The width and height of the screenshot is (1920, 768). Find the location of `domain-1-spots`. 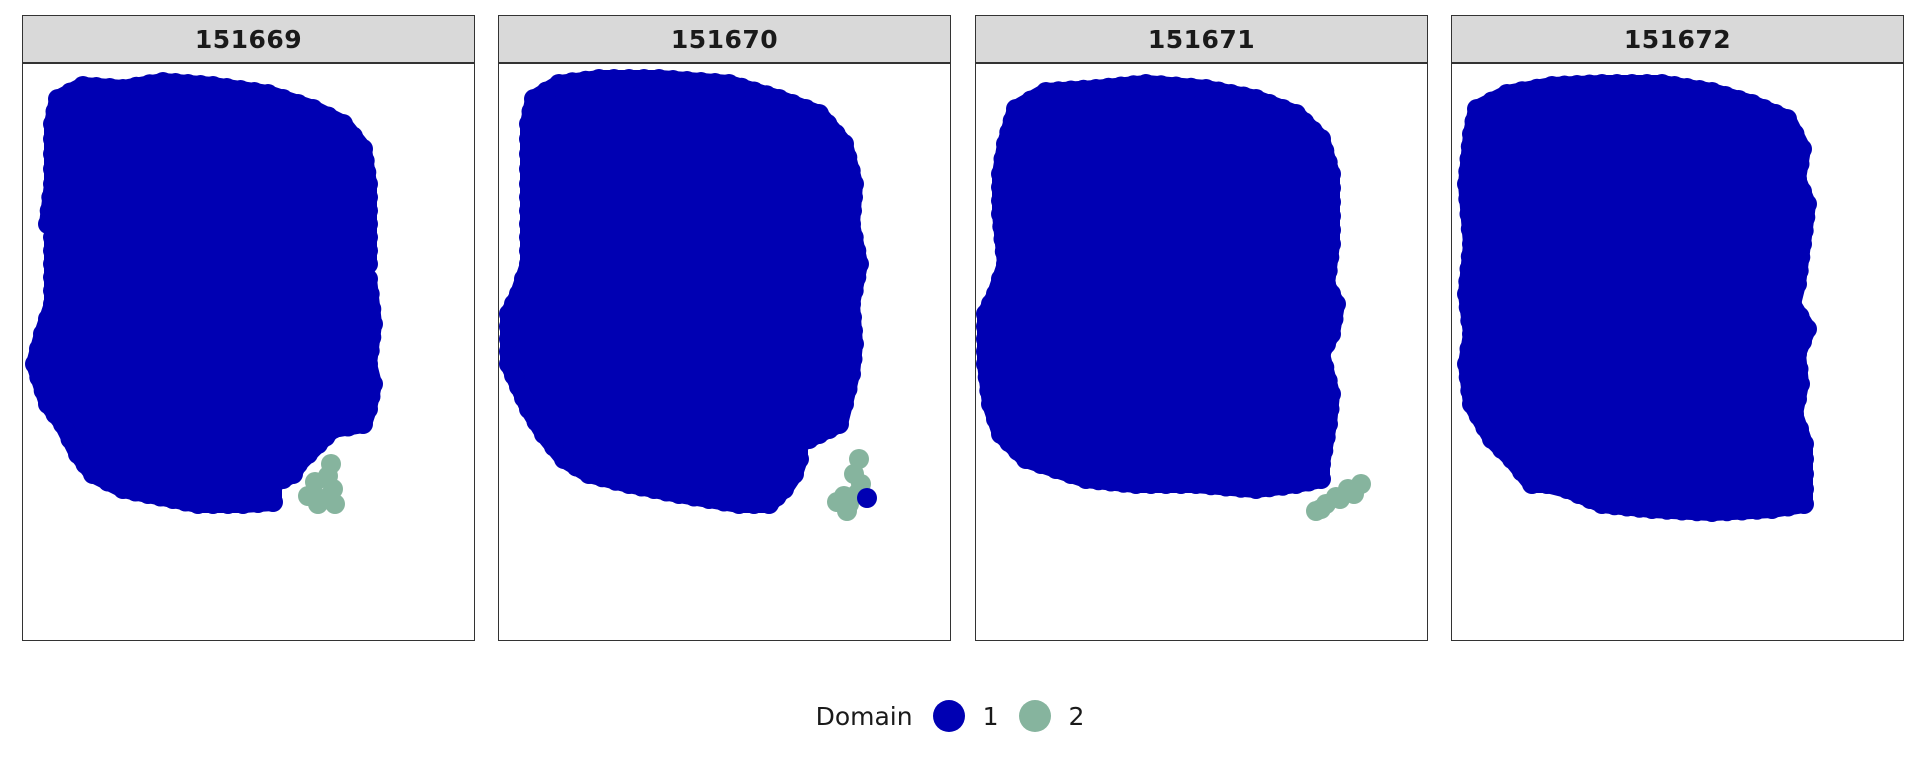

domain-1-spots is located at coordinates (1637, 298).